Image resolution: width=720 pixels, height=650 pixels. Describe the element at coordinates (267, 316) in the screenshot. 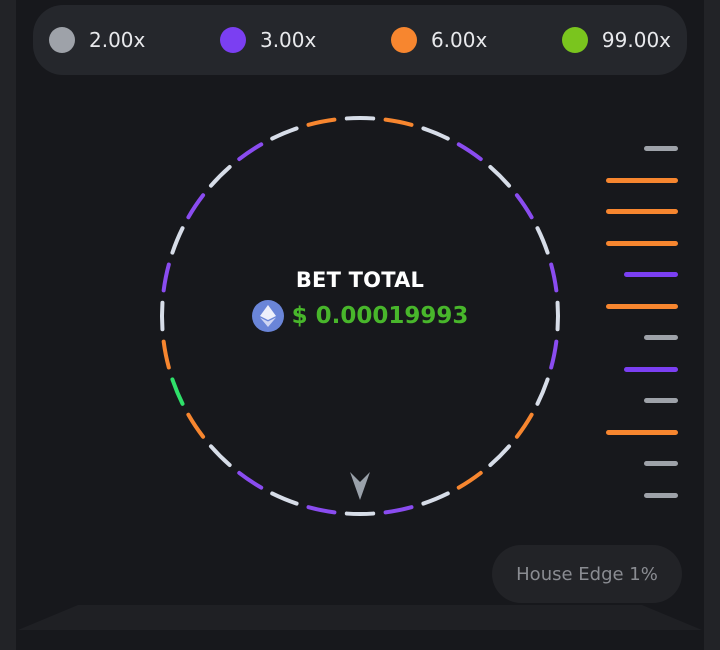

I see `ethereum-icon` at that location.